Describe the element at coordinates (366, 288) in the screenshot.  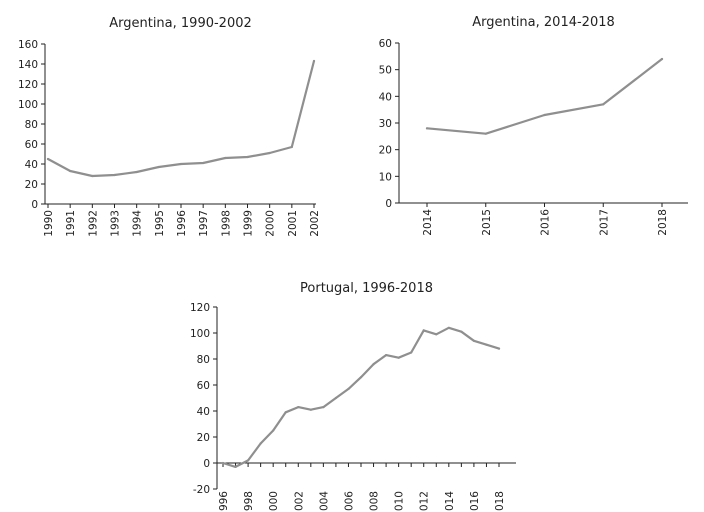
I see `chart-title: Portugal, 1996-2018` at that location.